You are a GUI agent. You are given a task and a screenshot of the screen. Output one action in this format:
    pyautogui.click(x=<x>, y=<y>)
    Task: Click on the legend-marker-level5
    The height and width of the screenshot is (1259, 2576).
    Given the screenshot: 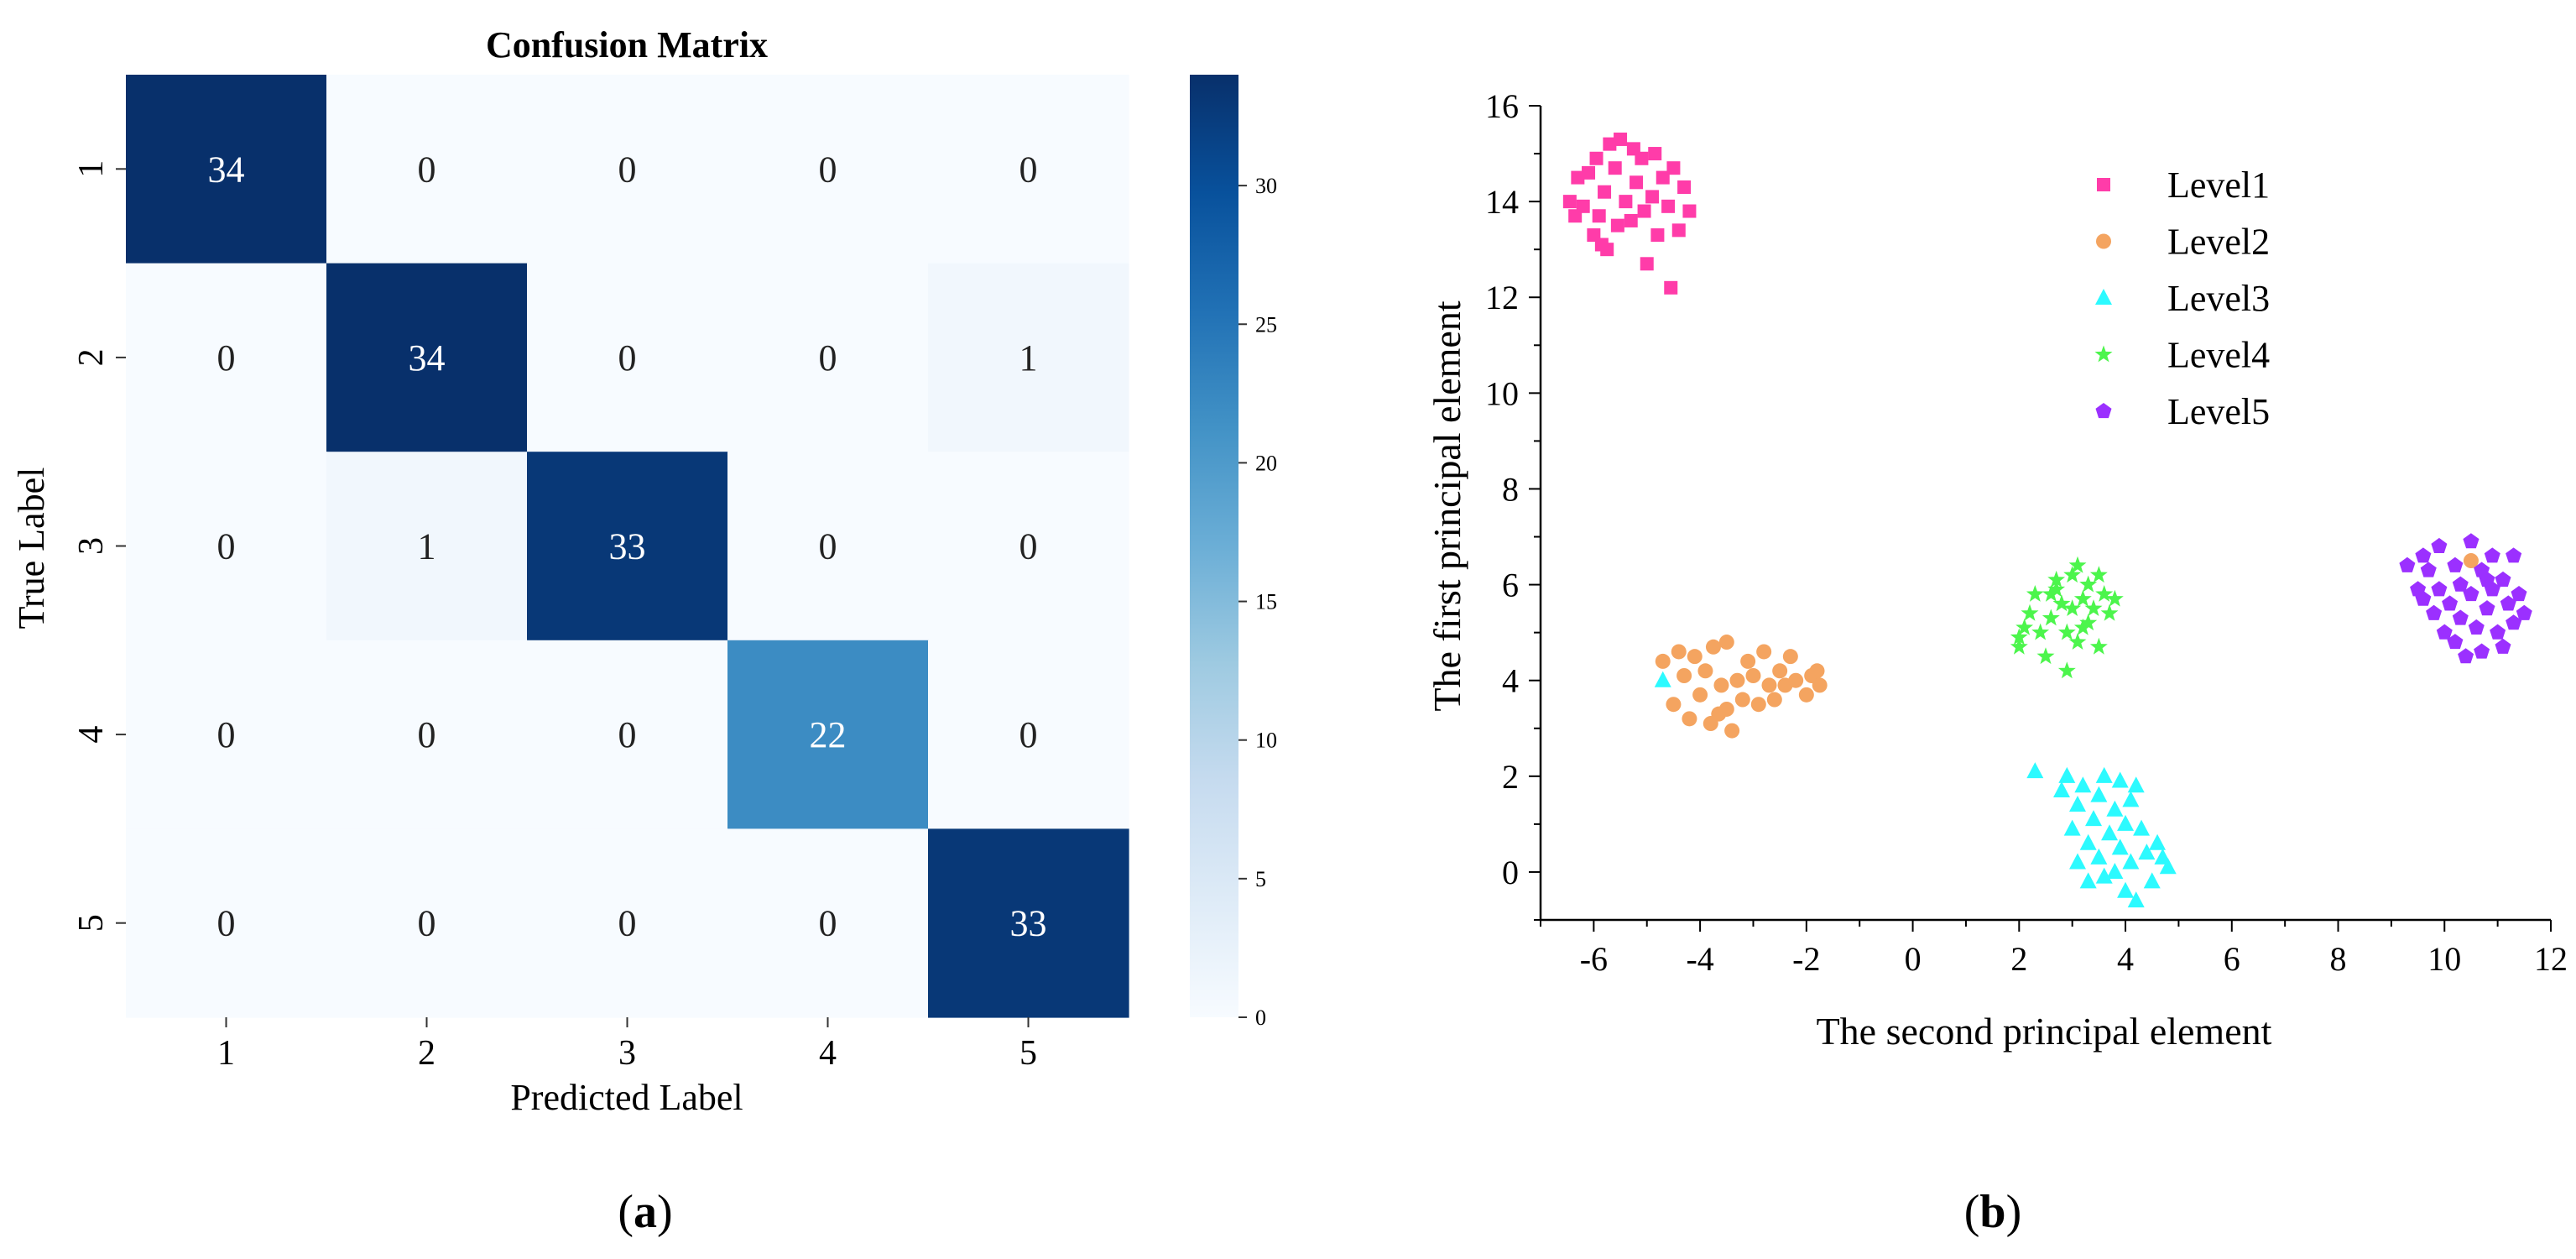 What is the action you would take?
    pyautogui.click(x=2103, y=411)
    